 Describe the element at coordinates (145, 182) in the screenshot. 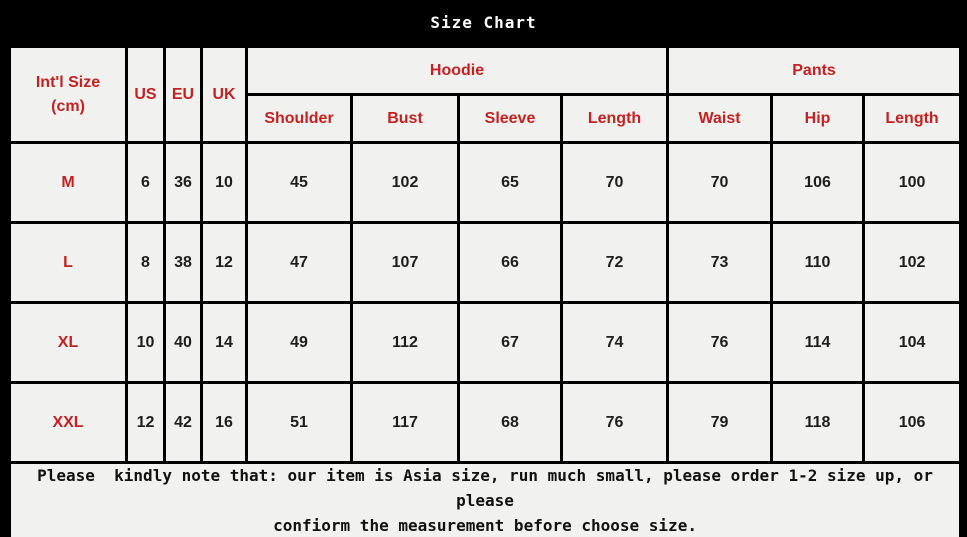

I see `cell-m-us: 6` at that location.